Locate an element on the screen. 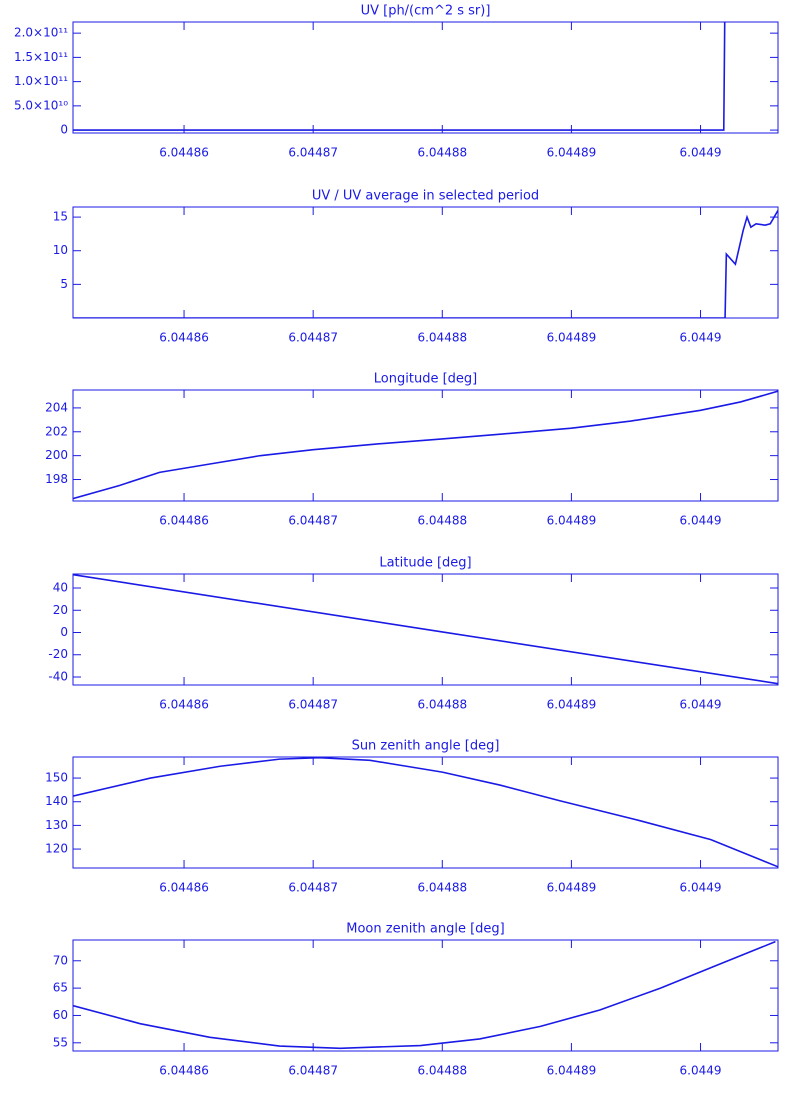  y-tick-label: 130 is located at coordinates (56, 825).